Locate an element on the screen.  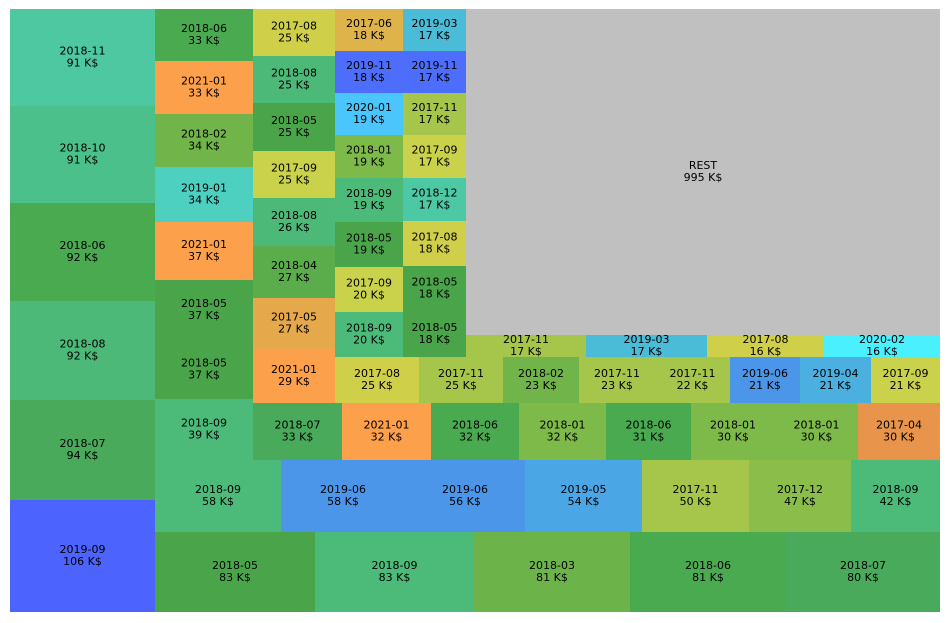
treemap-cell-value: 58 K$ is located at coordinates (218, 501).